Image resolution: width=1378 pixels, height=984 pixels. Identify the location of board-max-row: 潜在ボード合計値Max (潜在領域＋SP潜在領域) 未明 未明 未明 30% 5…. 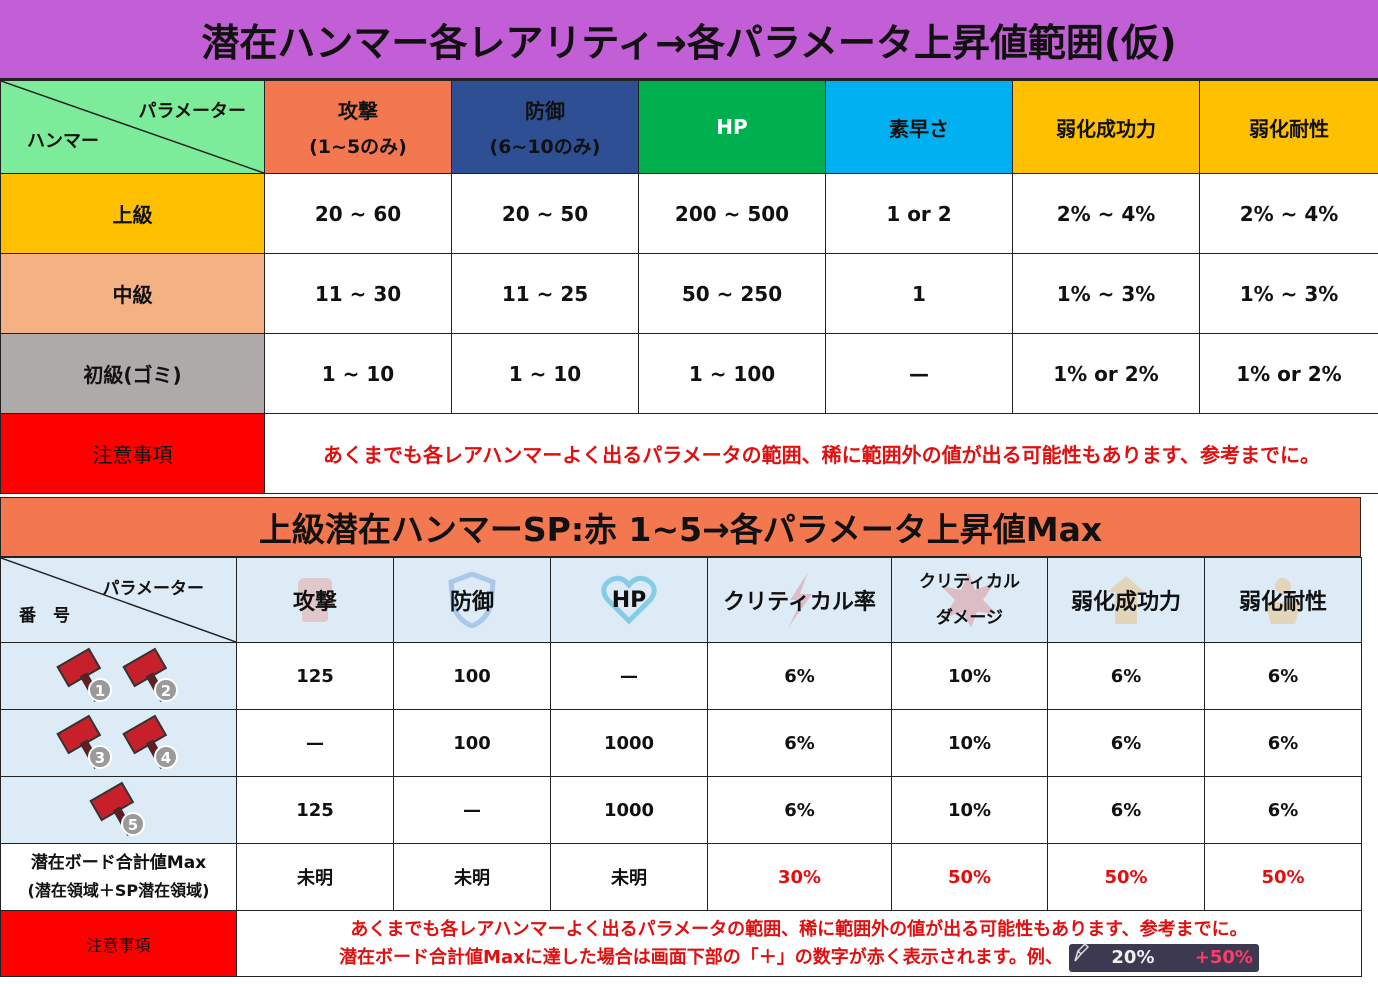
(681, 877).